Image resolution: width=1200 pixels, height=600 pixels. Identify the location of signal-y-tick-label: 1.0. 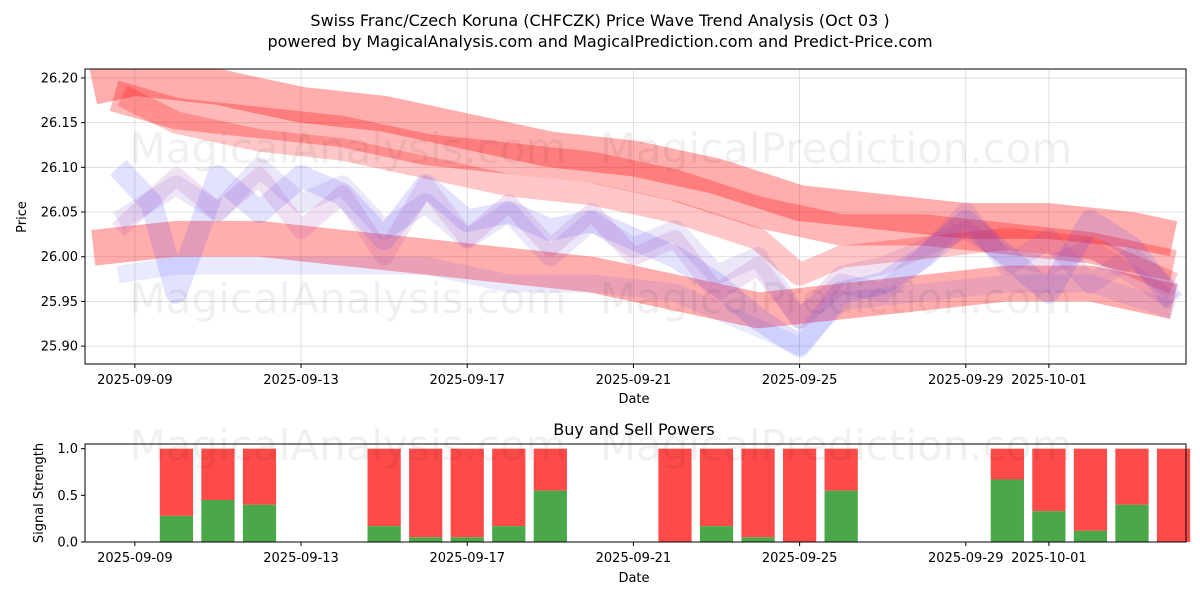
(67, 449).